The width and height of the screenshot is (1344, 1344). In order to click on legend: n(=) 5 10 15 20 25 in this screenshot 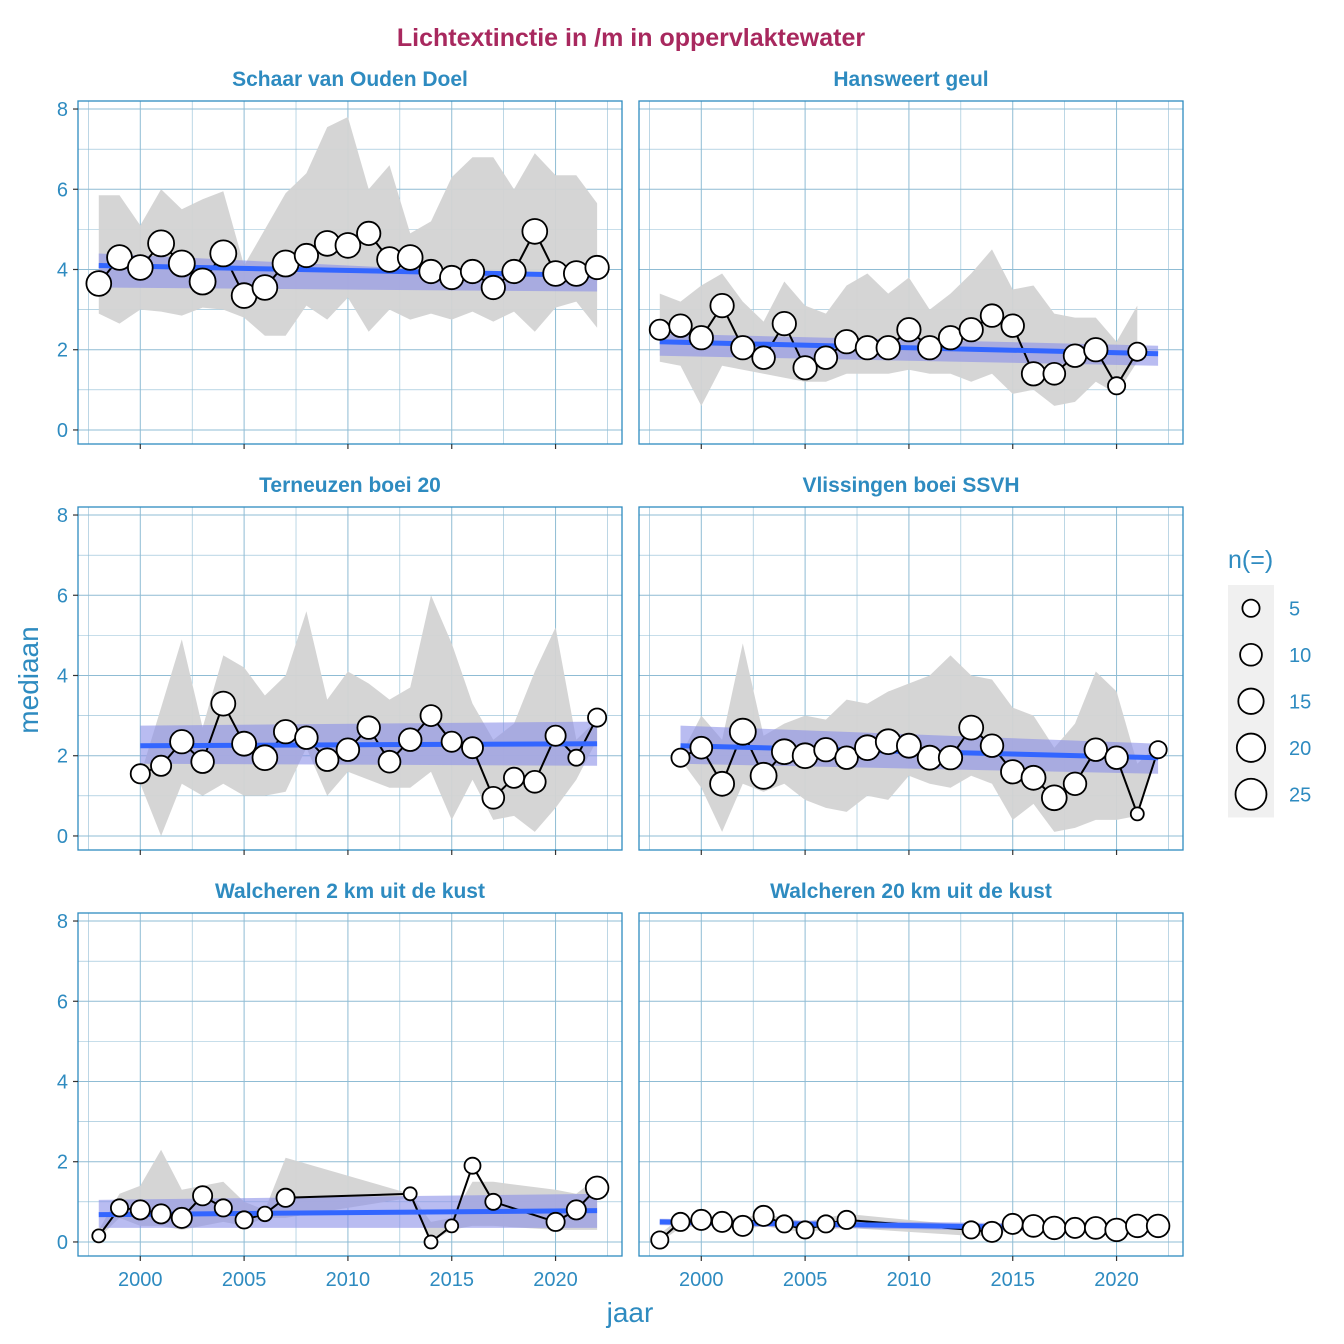, I will do `click(1269, 682)`.